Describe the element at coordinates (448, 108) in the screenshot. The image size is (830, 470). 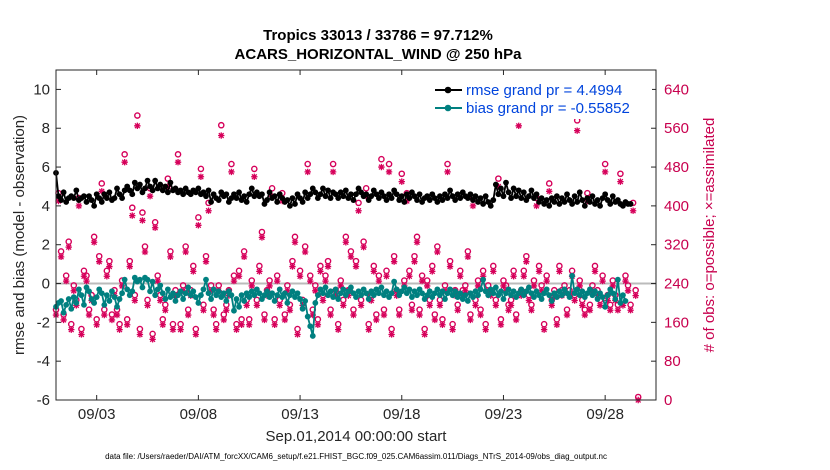
I see `legend-bias-marker` at that location.